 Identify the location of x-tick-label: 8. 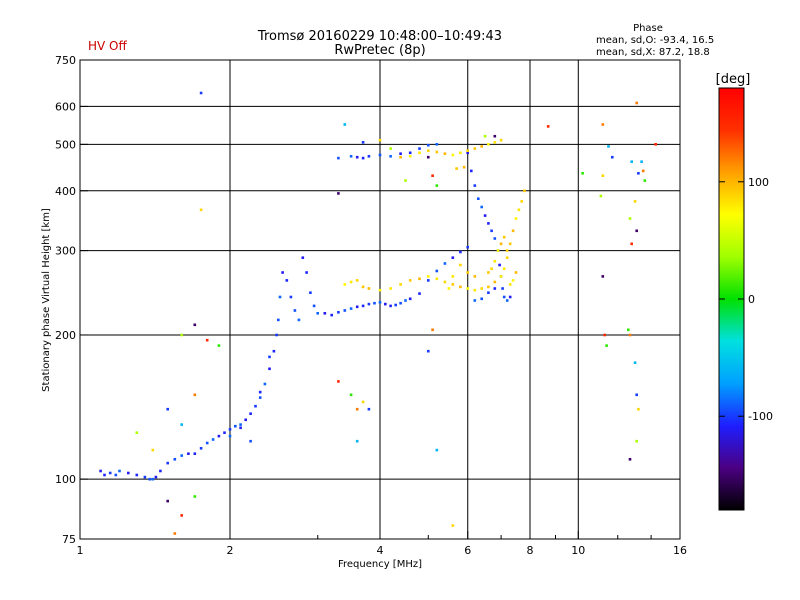
(530, 550).